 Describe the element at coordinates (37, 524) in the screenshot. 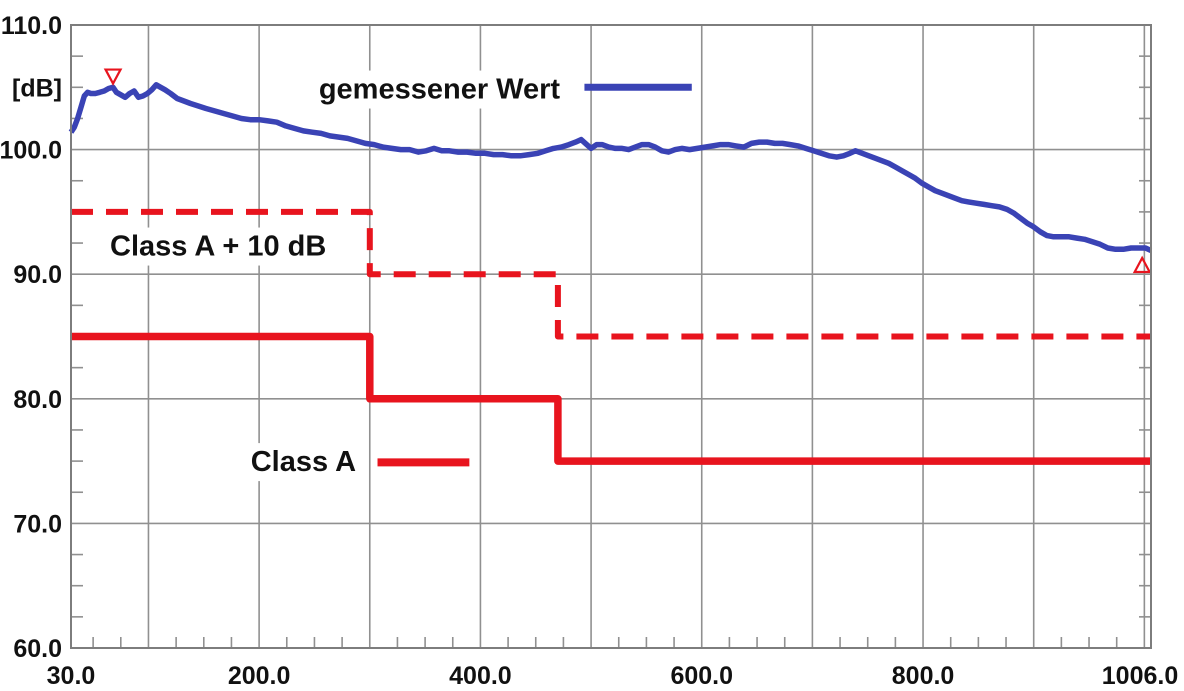

I see `y-tick-label: 70.0` at that location.